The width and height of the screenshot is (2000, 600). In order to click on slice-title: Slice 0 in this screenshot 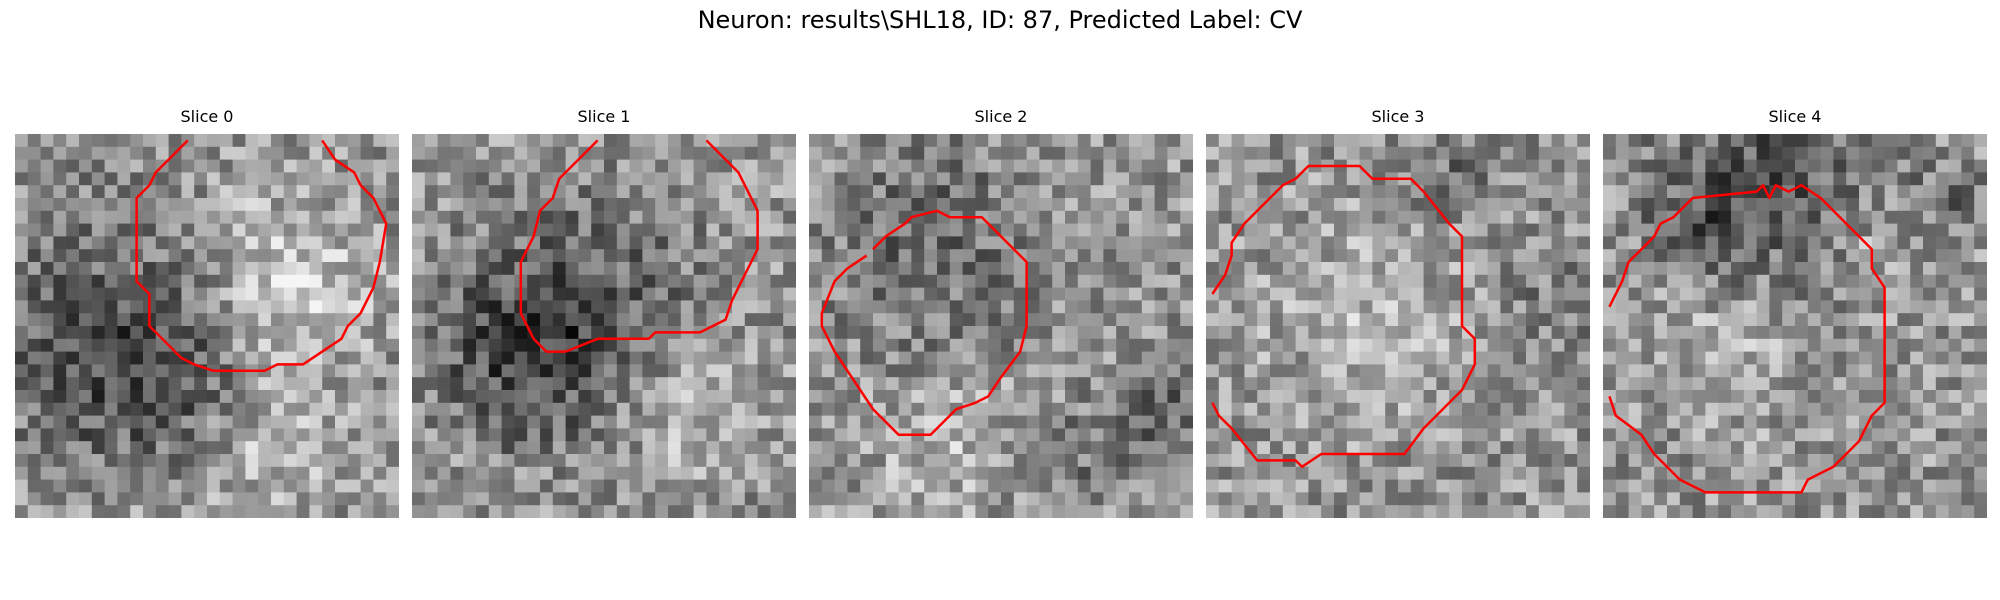, I will do `click(207, 116)`.